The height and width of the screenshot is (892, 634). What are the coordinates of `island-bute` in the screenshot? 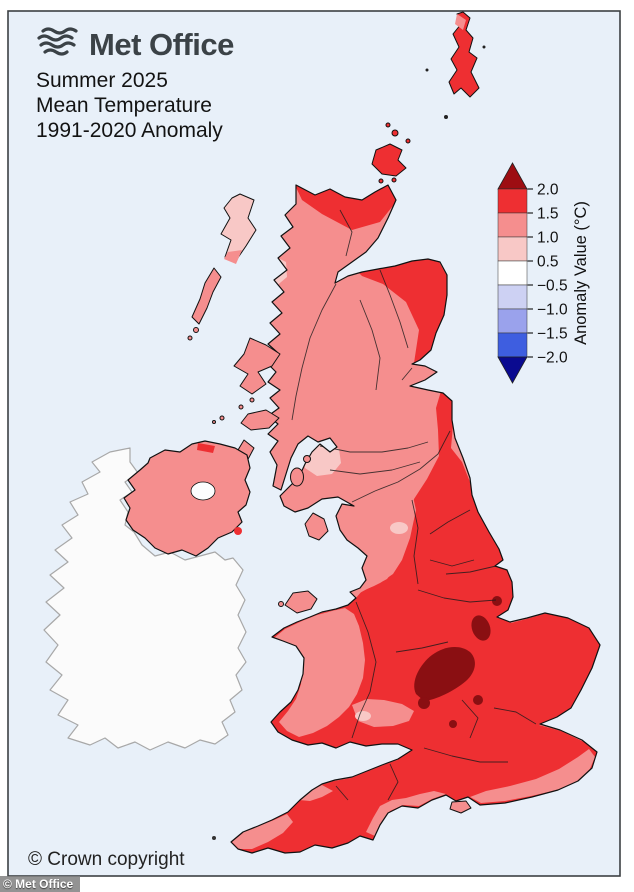 It's located at (307, 459).